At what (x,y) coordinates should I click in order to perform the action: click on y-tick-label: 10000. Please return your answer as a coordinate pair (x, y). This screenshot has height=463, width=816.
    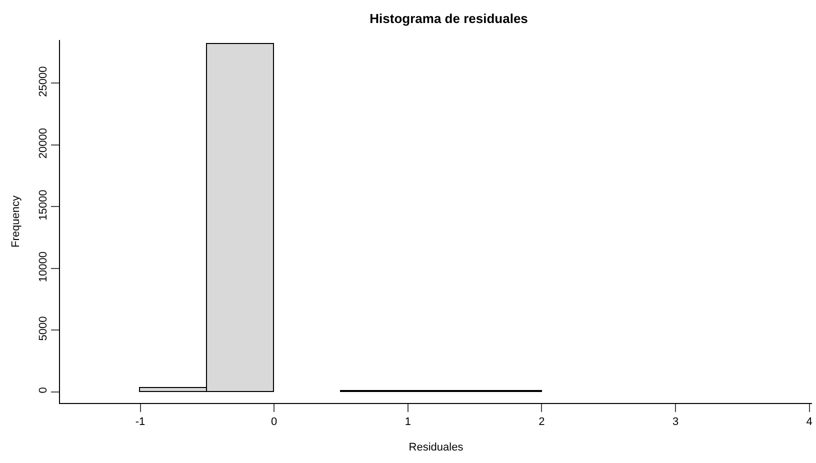
    Looking at the image, I should click on (44, 266).